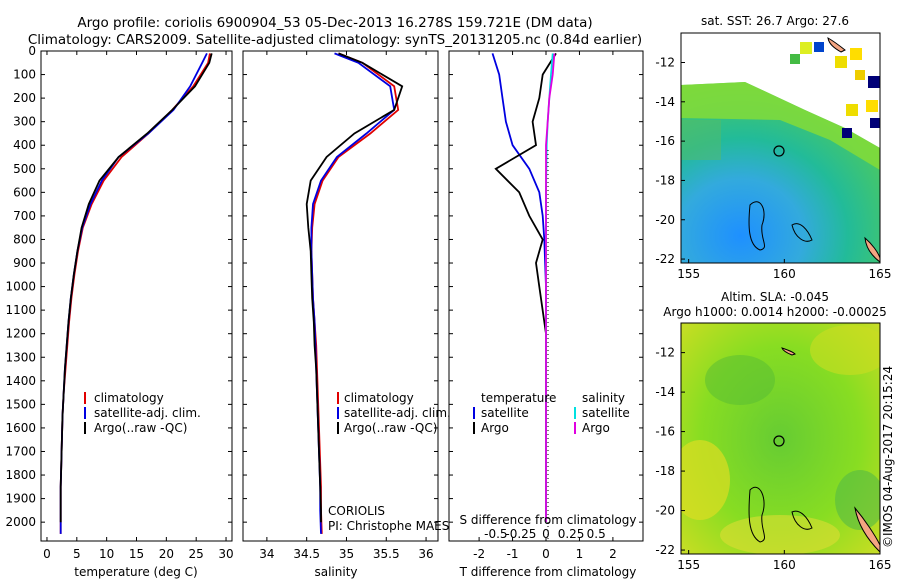  Describe the element at coordinates (24, 145) in the screenshot. I see `depth-tick-label: 400` at that location.